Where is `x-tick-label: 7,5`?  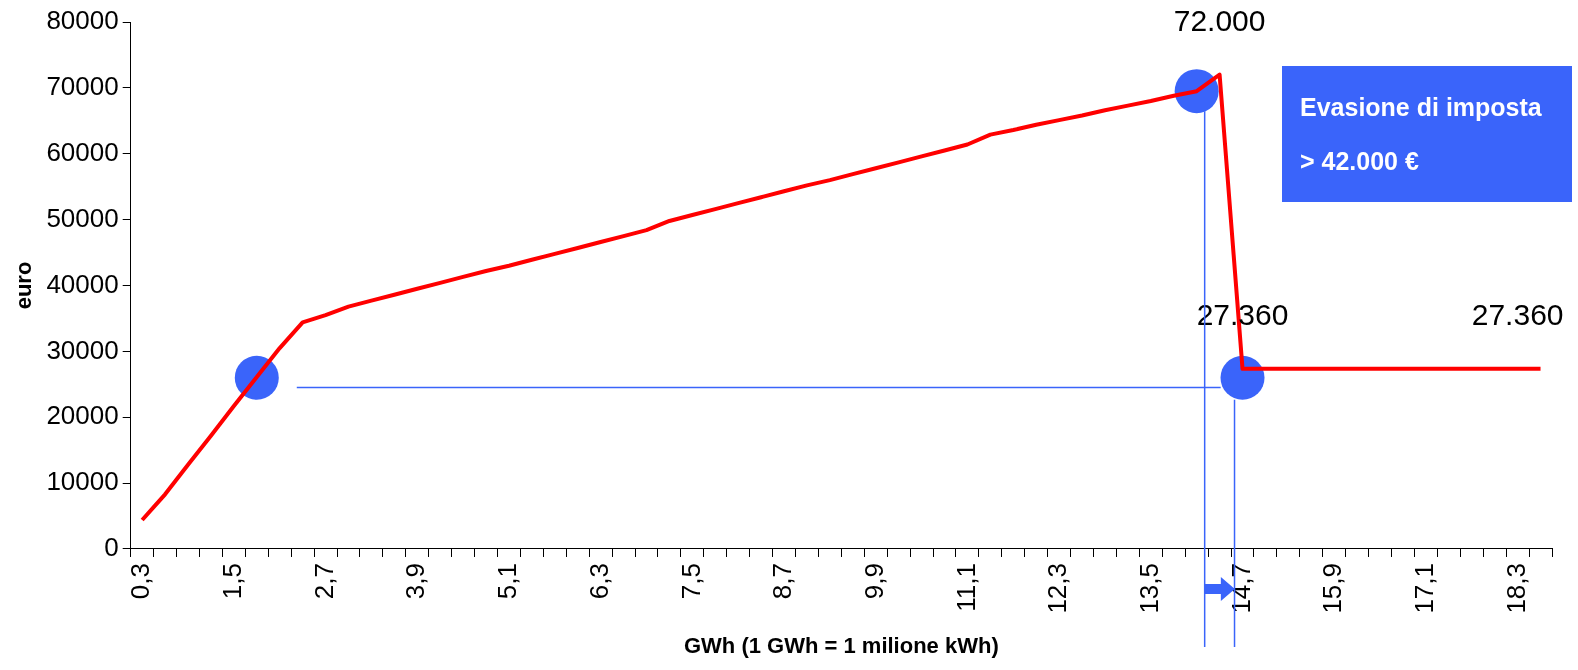
x-tick-label: 7,5 is located at coordinates (690, 581).